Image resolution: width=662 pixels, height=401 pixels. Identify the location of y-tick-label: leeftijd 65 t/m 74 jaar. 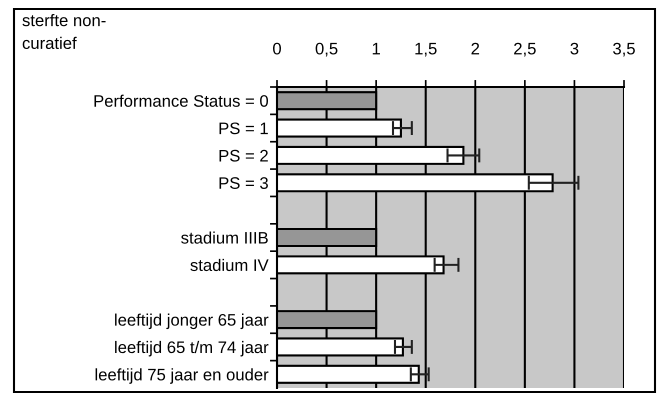
(191, 348).